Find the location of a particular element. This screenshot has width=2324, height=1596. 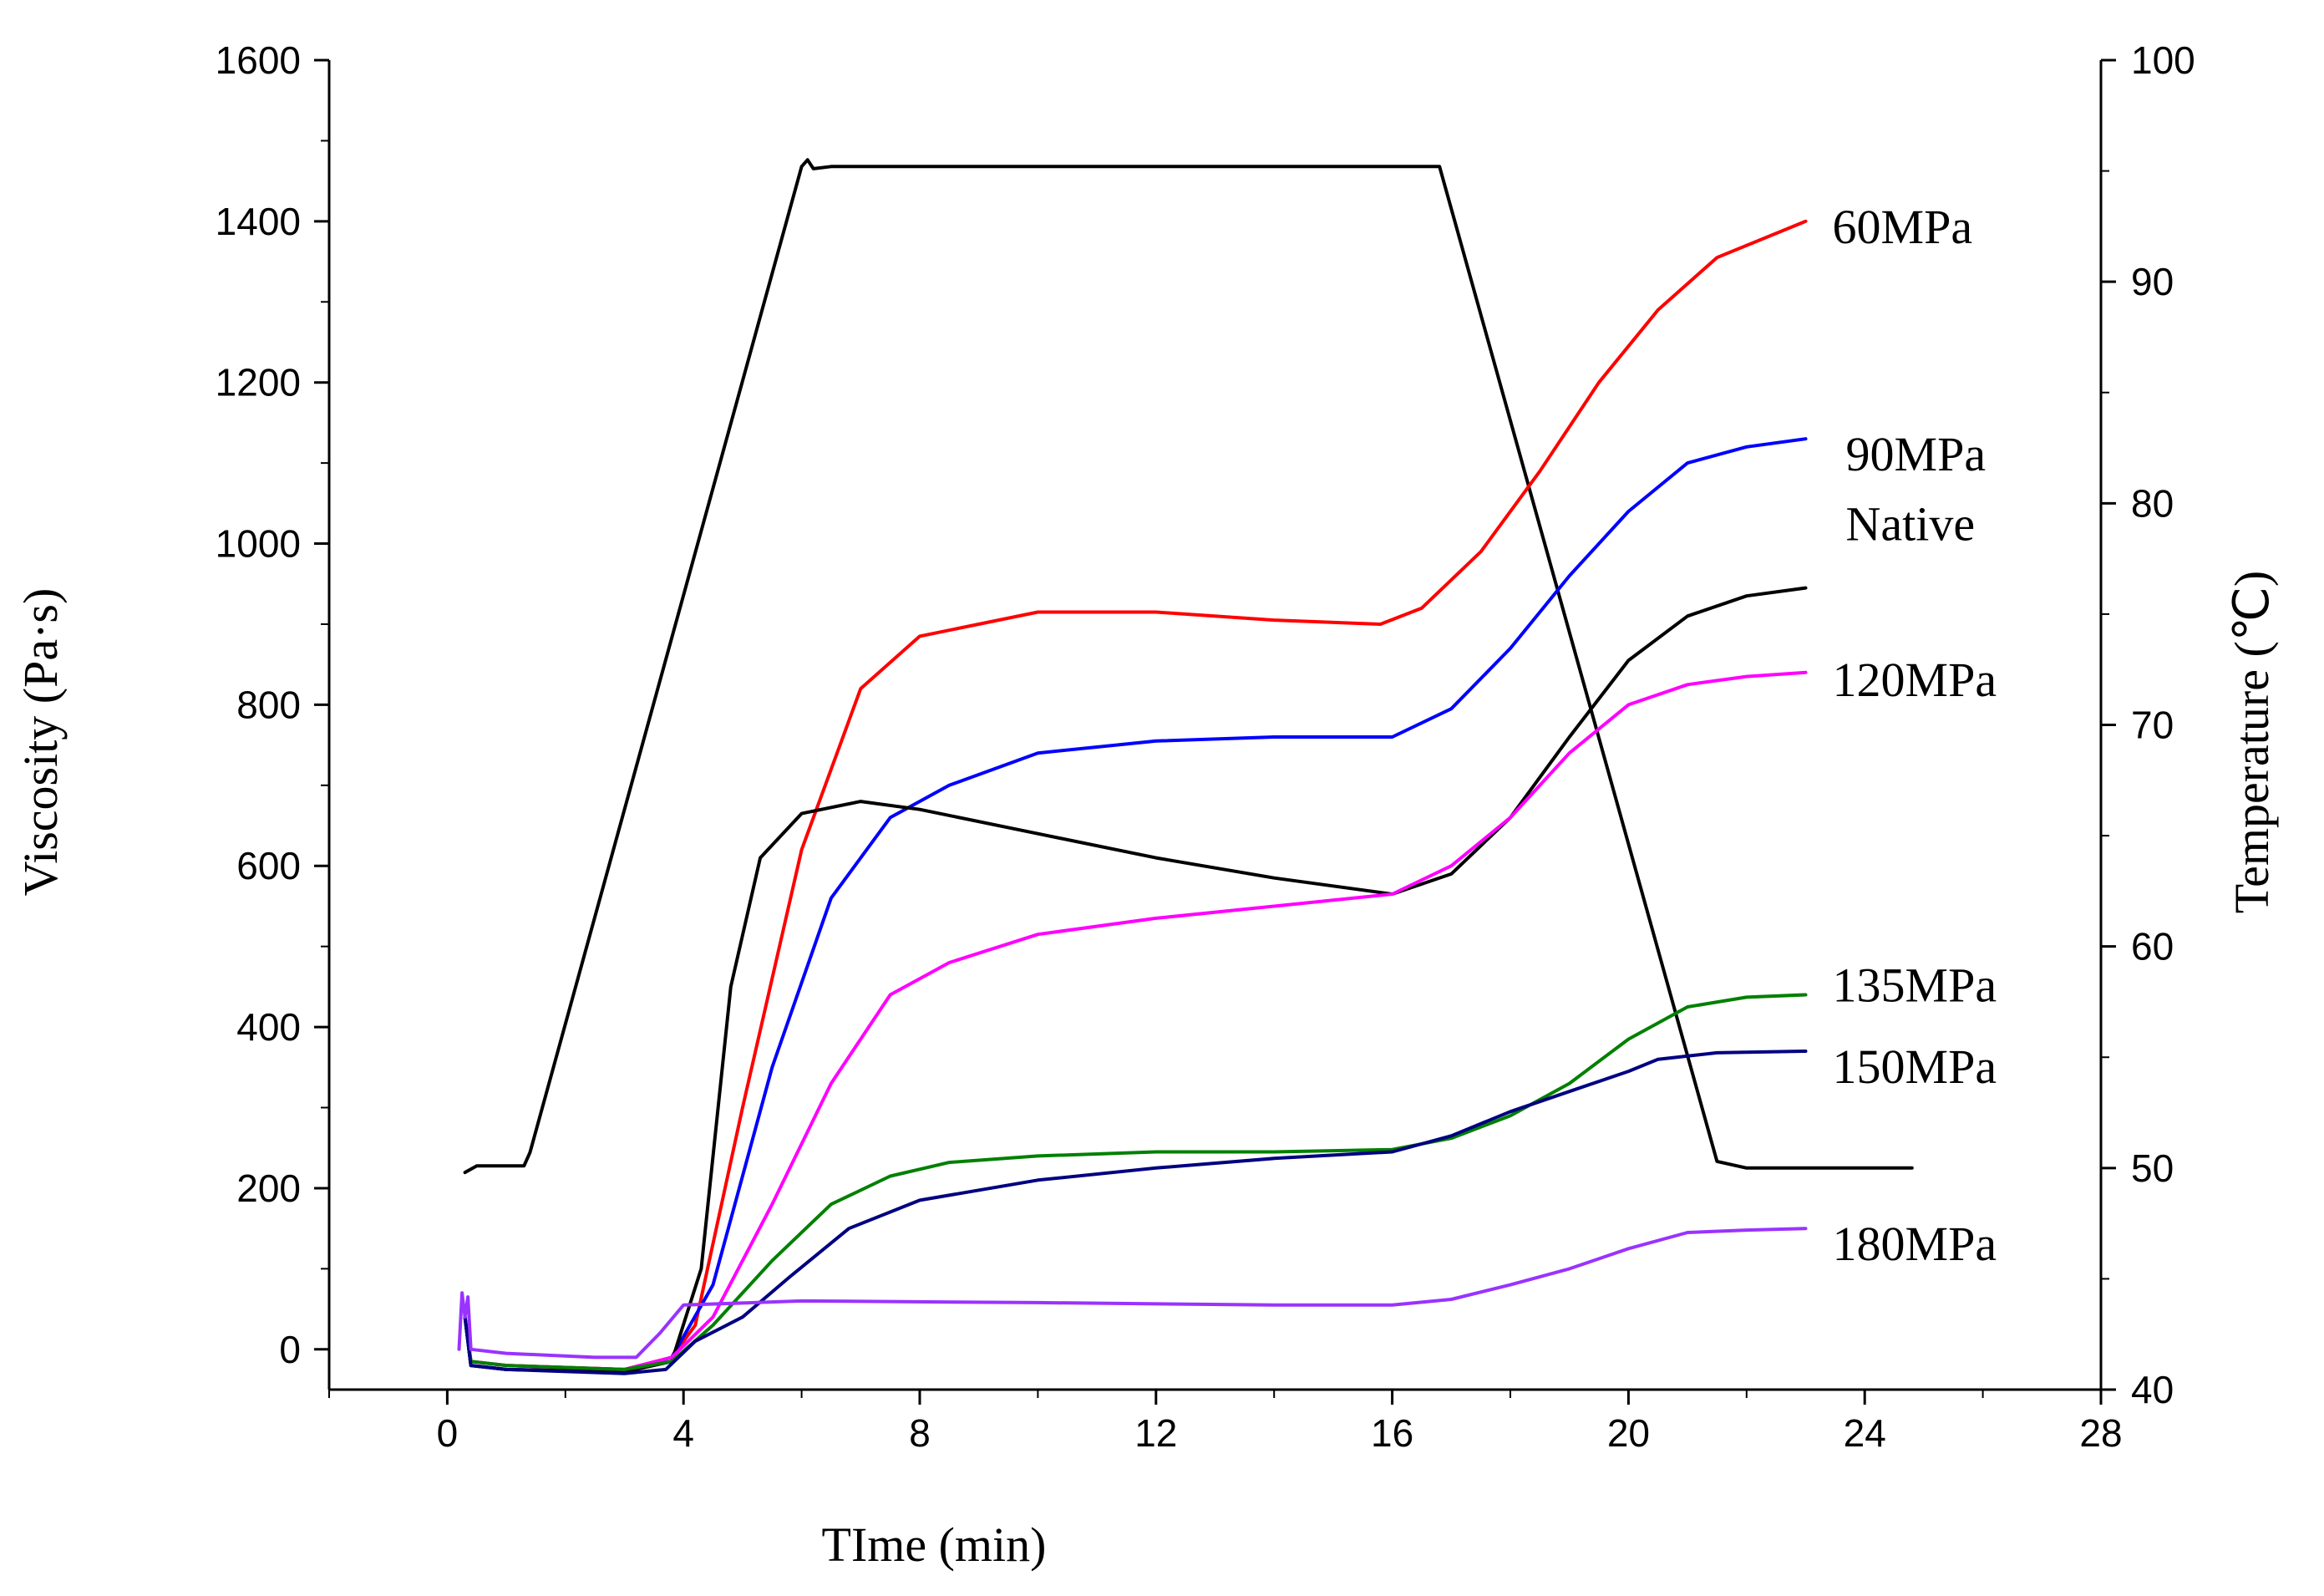

x-axis-title: TIme (min) is located at coordinates (934, 1544).